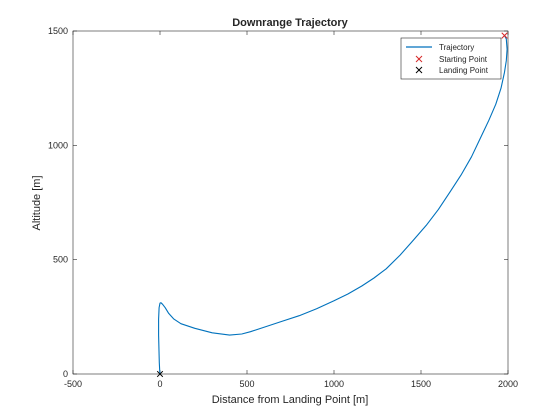  I want to click on y-tick-label: 500, so click(60, 260).